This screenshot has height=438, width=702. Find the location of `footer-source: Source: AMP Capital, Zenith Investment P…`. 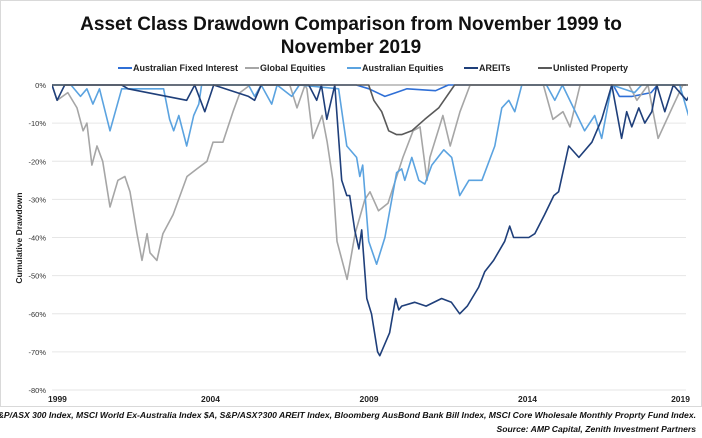

footer-source: Source: AMP Capital, Zenith Investment P… is located at coordinates (596, 429).